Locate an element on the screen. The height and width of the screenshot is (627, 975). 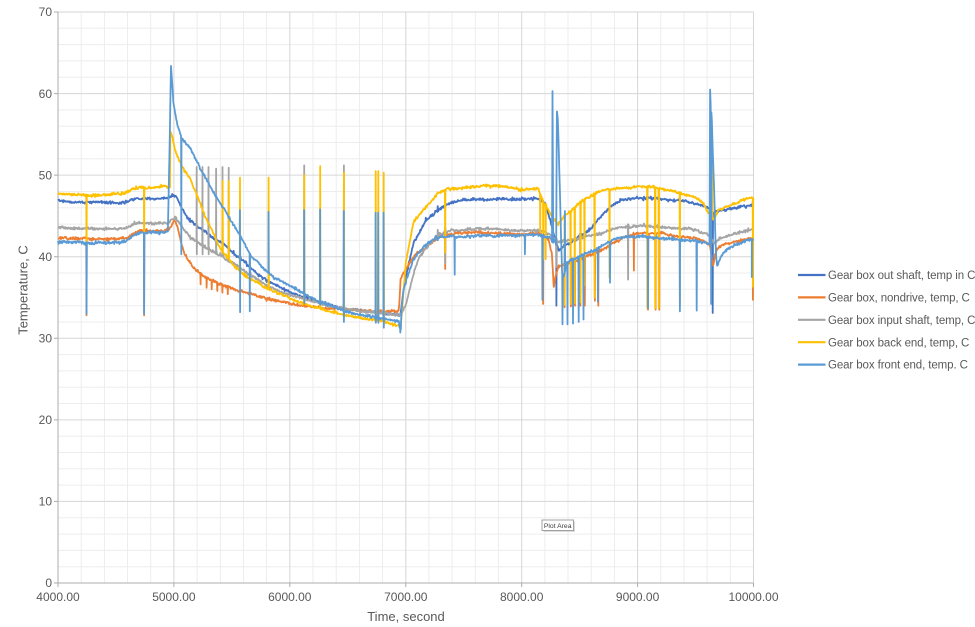
svg-text: 50 is located at coordinates (46, 175).